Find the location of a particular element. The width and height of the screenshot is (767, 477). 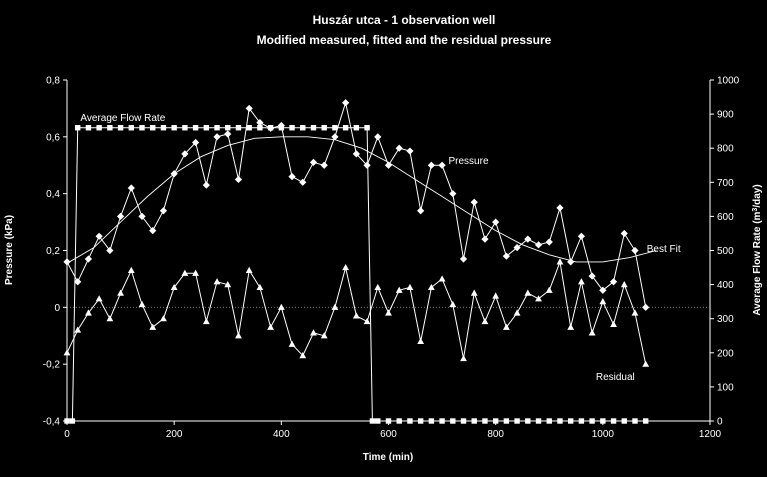

y2-tick-label: 200 is located at coordinates (725, 353).